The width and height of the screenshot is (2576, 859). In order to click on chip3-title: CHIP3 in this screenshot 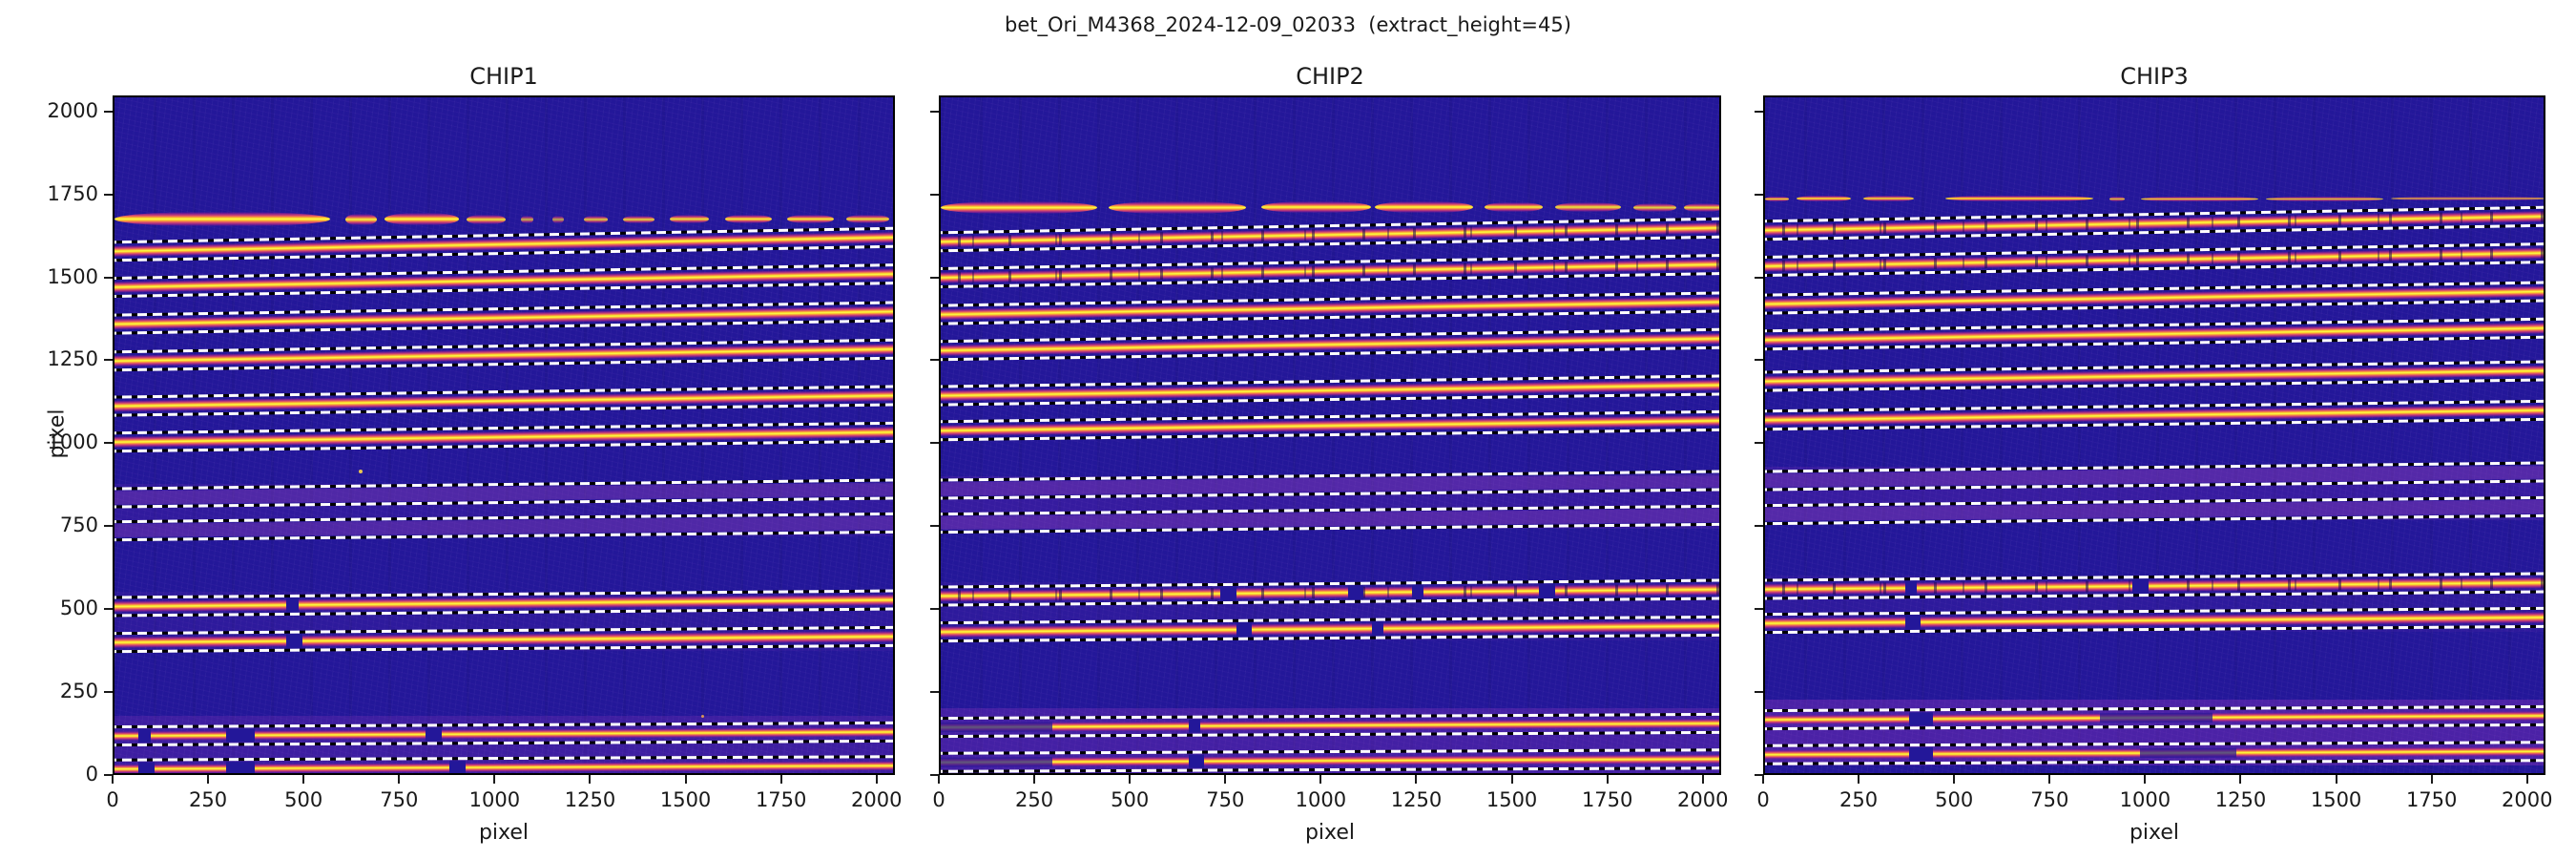, I will do `click(2154, 76)`.